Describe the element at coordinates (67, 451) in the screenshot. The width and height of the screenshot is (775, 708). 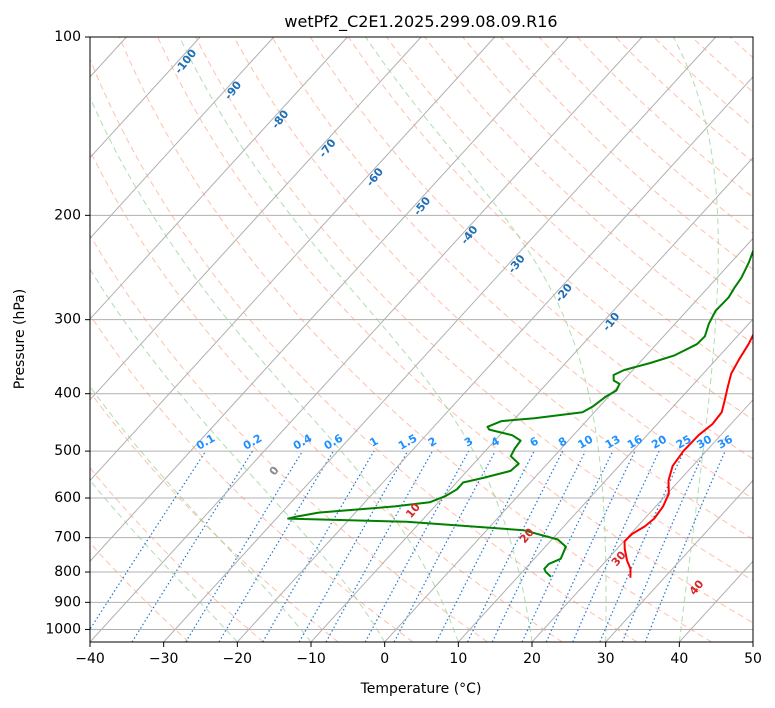
I see `y-tick-label-4: 500` at that location.